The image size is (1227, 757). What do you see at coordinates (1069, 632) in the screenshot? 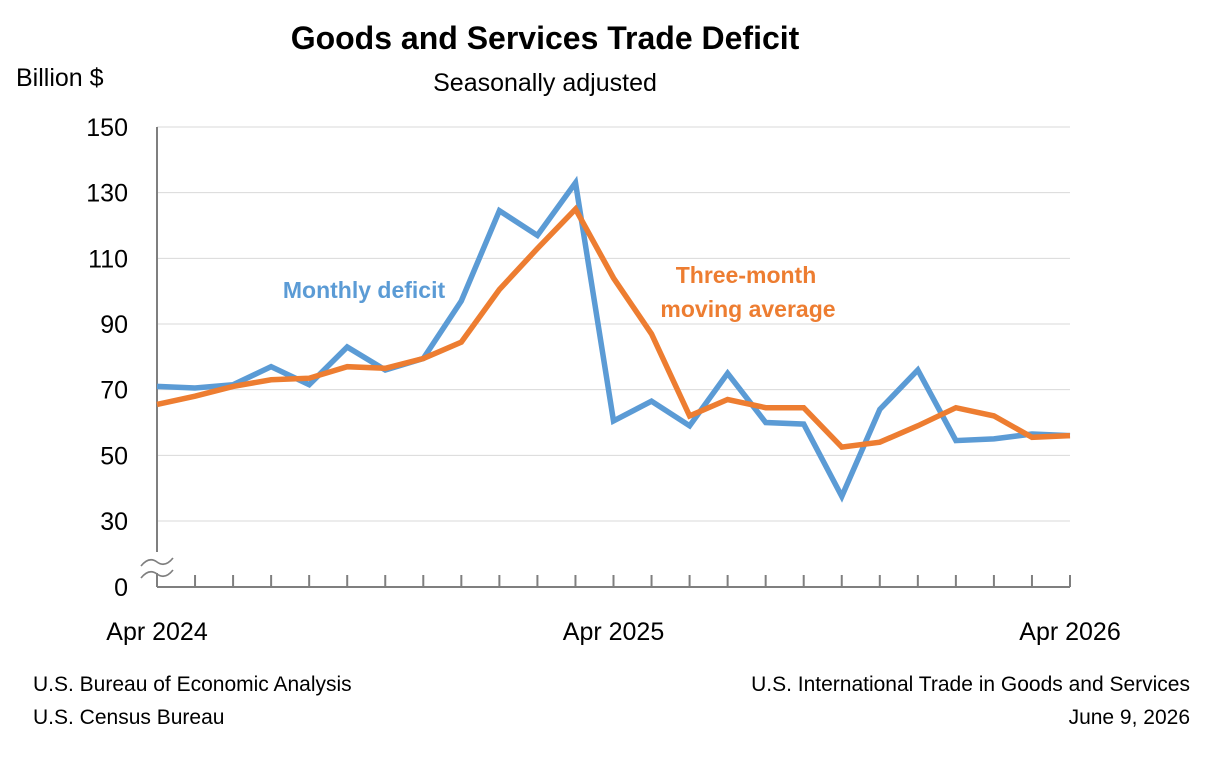
I see `x-tick-label: Apr 2026` at bounding box center [1069, 632].